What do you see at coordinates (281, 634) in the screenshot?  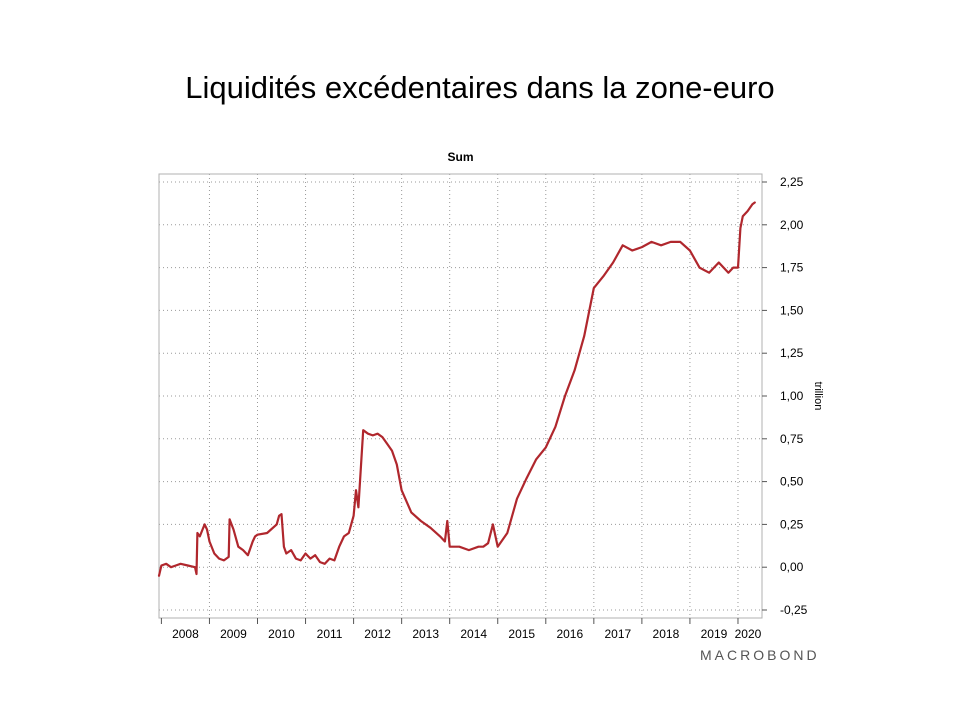 I see `x-tick-label: 2010` at bounding box center [281, 634].